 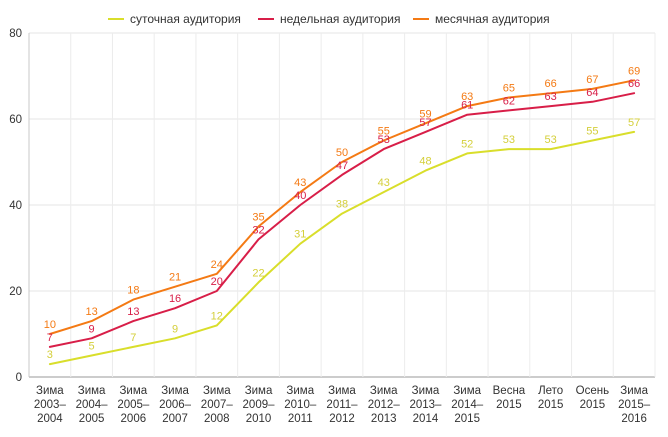 What do you see at coordinates (425, 405) in the screenshot?
I see `x-tick-label: Зима 2013– 2014` at bounding box center [425, 405].